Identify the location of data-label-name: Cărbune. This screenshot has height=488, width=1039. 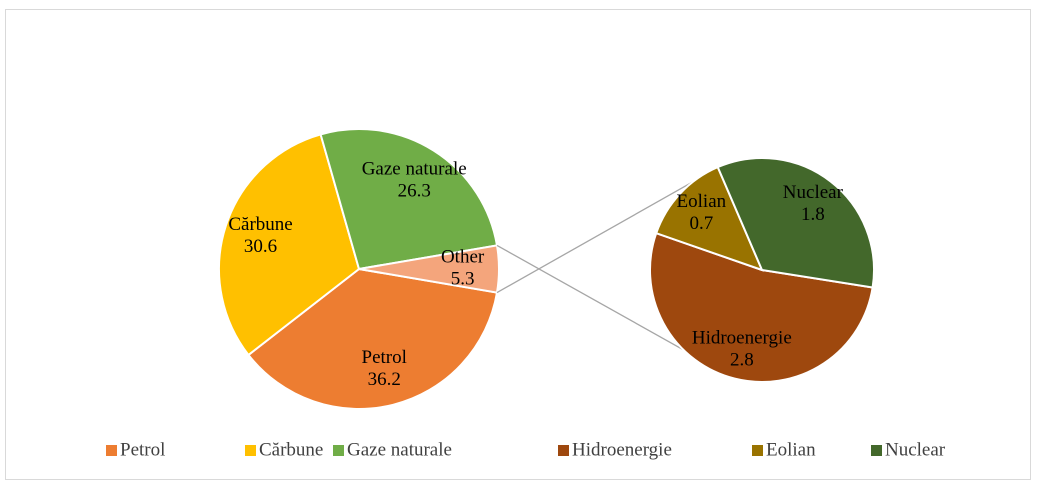
(260, 224).